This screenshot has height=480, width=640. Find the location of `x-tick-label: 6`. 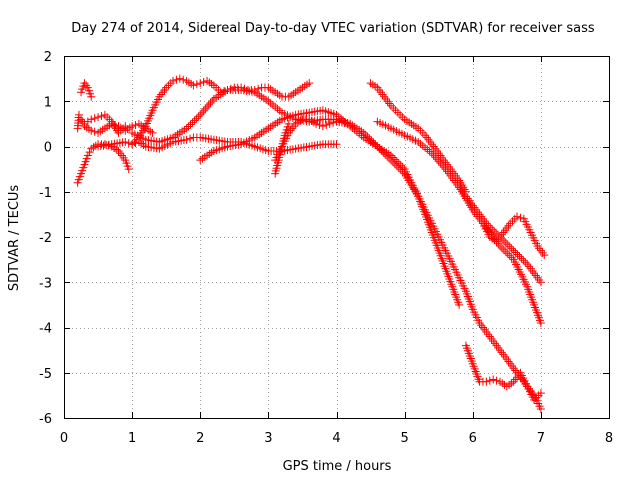

x-tick-label: 6 is located at coordinates (473, 438).